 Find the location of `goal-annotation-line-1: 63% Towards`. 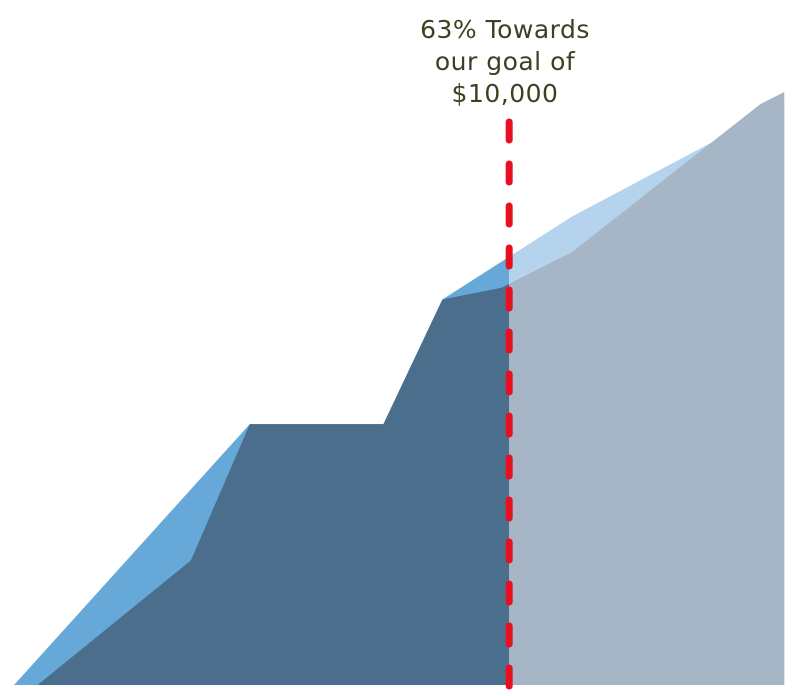

goal-annotation-line-1: 63% Towards is located at coordinates (505, 29).